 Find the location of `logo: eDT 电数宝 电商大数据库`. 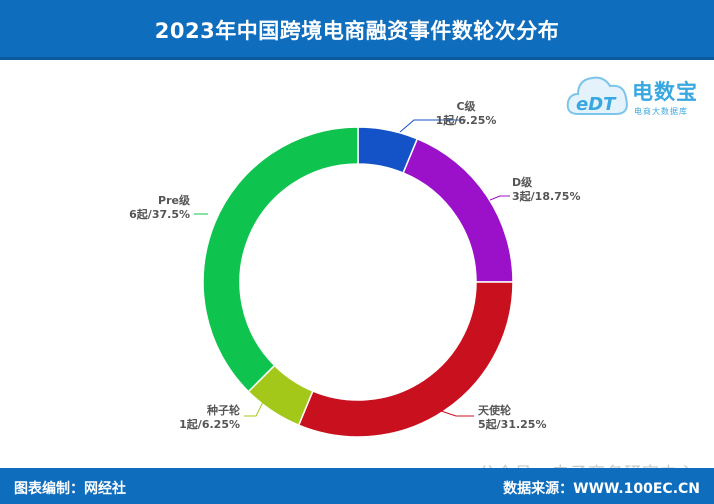

logo: eDT 电数宝 电商大数据库 is located at coordinates (639, 97).